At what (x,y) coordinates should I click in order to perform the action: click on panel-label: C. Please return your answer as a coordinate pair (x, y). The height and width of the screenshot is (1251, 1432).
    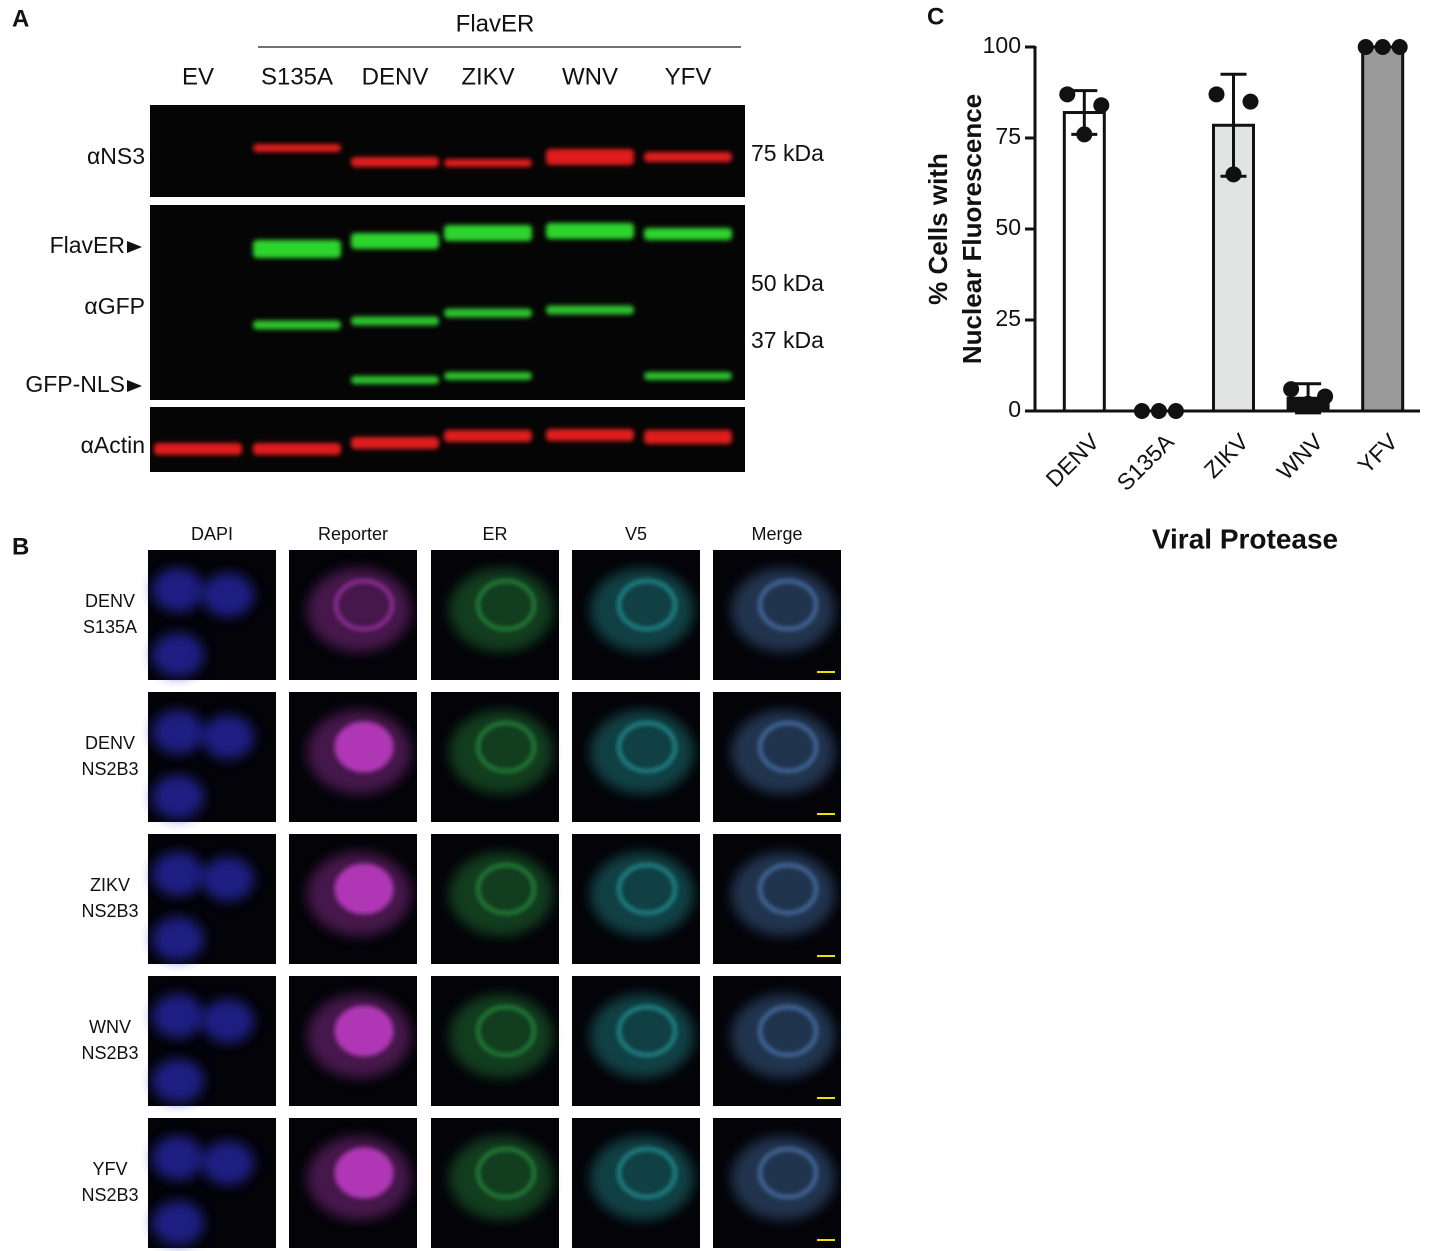
    Looking at the image, I should click on (935, 16).